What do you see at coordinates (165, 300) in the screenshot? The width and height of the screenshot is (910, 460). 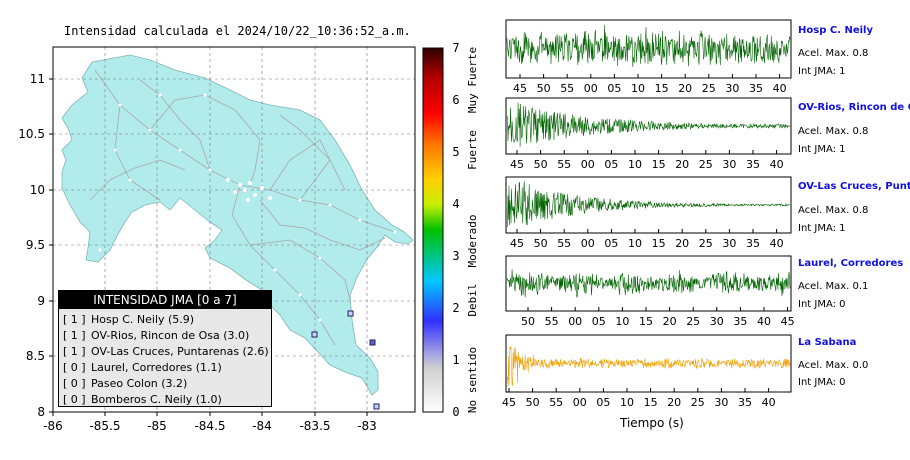 I see `legend-title: INTENSIDAD JMA [0 a 7]` at bounding box center [165, 300].